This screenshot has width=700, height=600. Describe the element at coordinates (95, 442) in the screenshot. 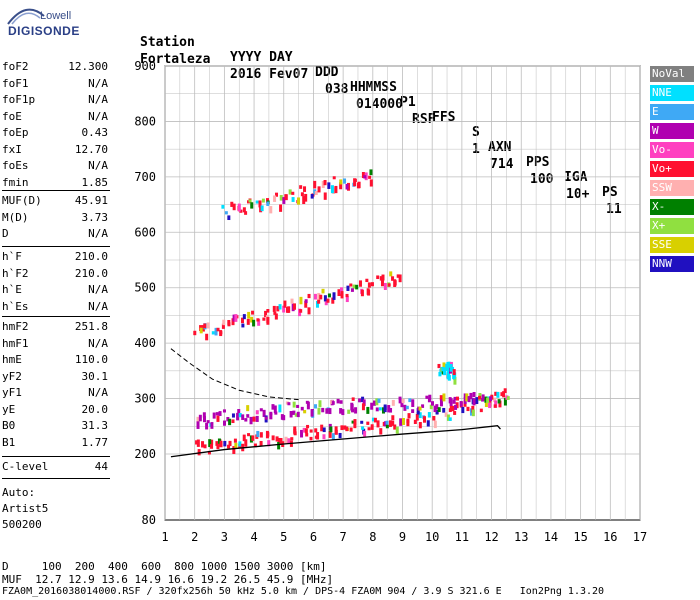

I see `param-value: 1.77` at that location.